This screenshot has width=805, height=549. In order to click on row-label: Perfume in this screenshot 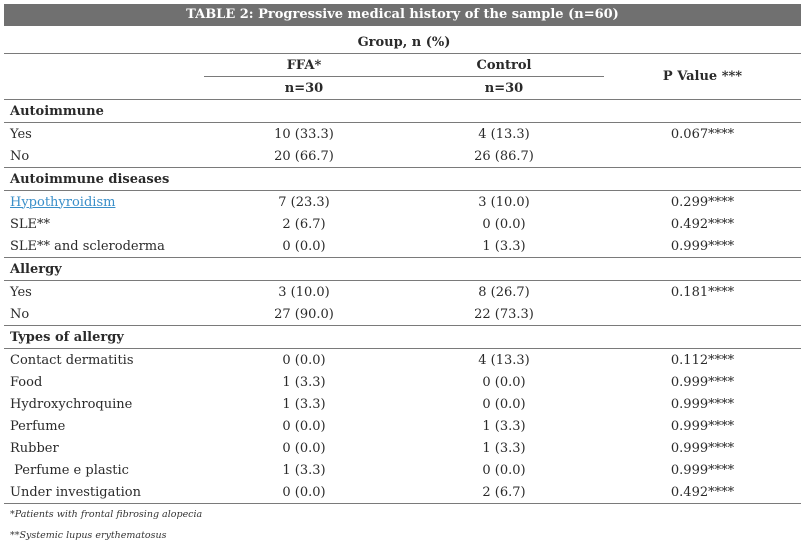, I will do `click(38, 426)`.